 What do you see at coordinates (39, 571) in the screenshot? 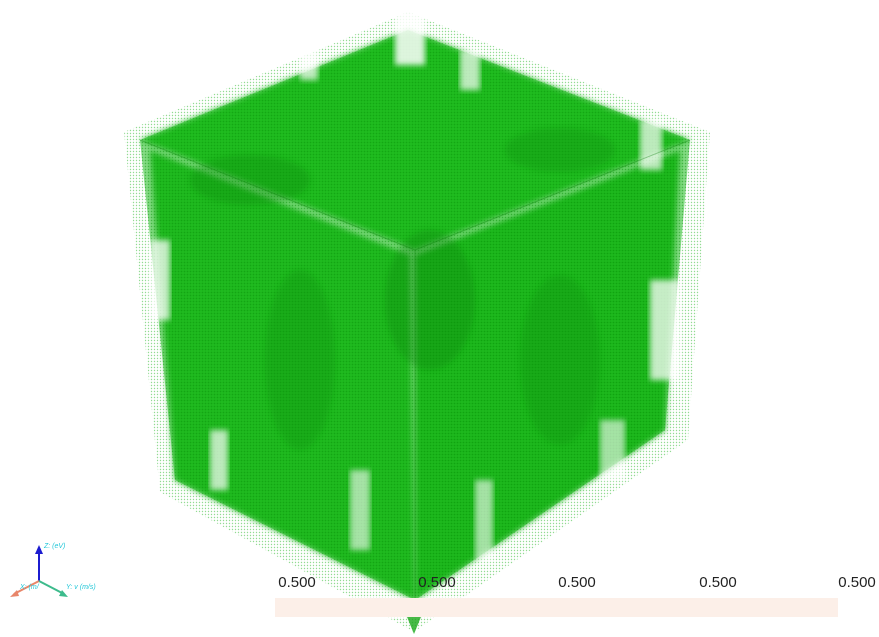
I see `axes-triad-icon` at bounding box center [39, 571].